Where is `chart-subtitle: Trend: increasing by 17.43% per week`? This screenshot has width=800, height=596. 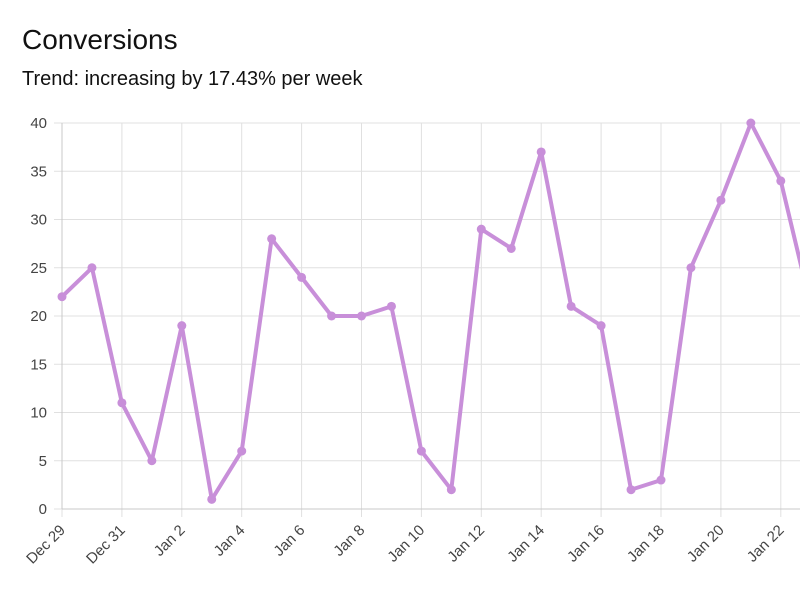
chart-subtitle: Trend: increasing by 17.43% per week is located at coordinates (192, 79).